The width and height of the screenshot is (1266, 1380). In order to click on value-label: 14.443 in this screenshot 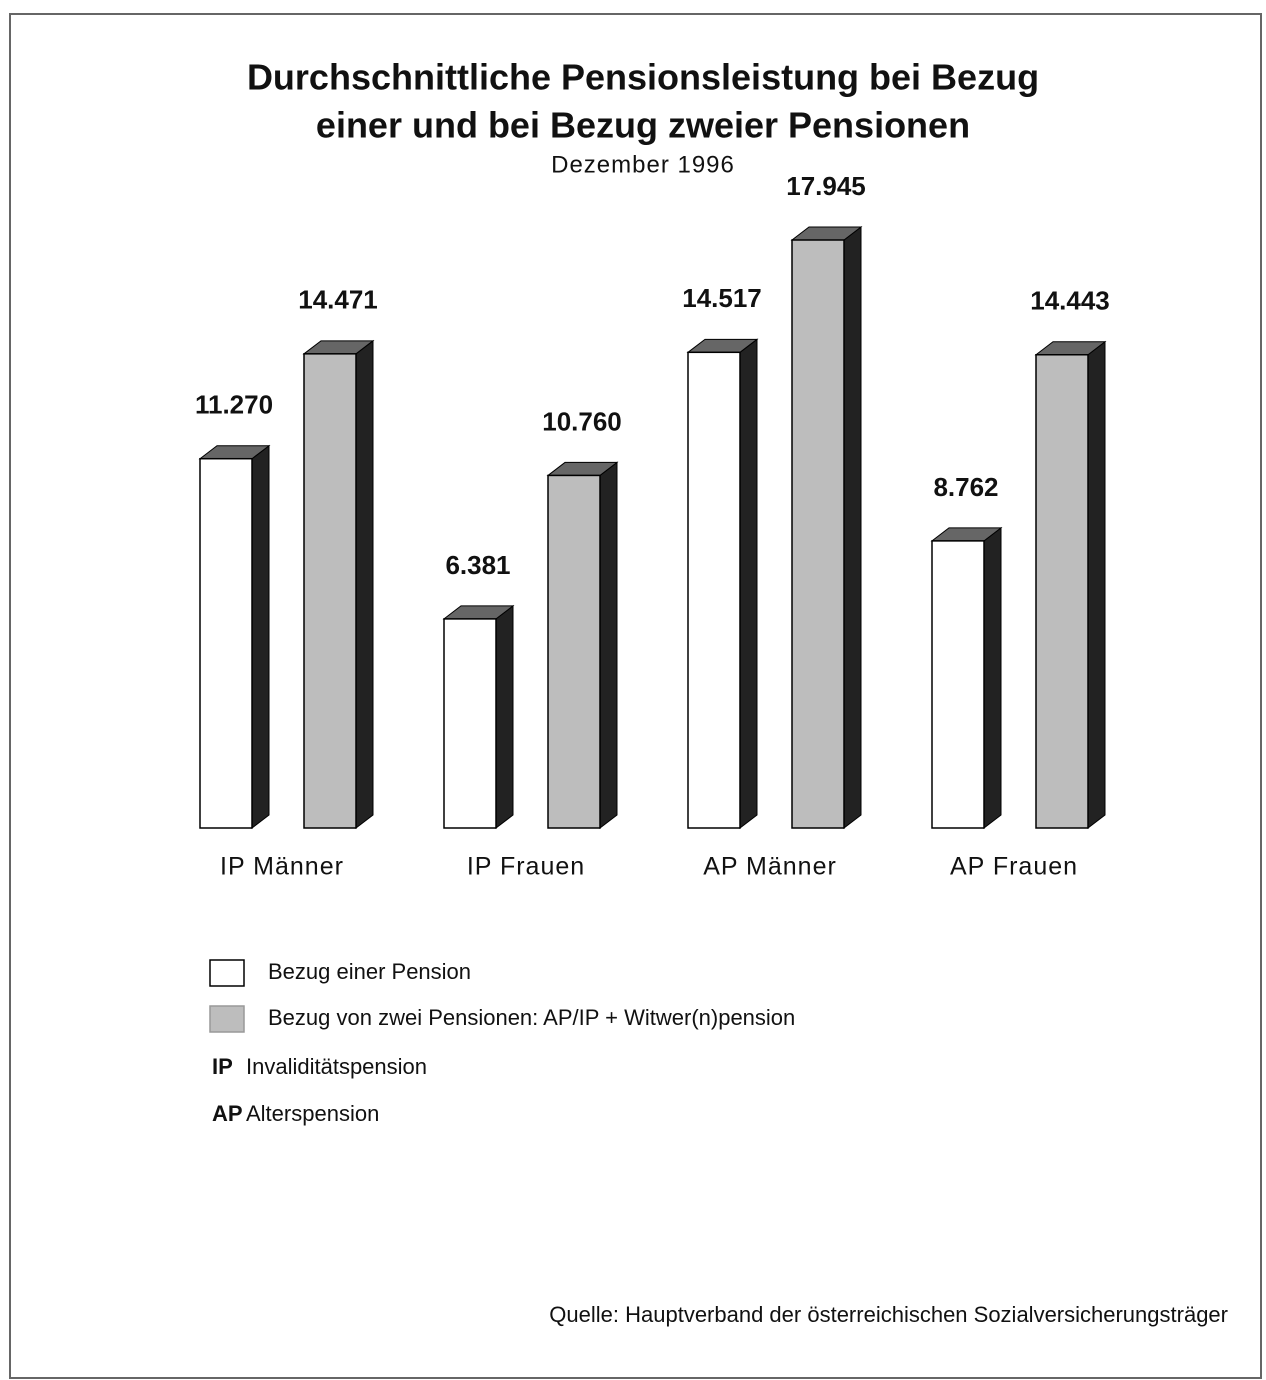, I will do `click(1070, 301)`.